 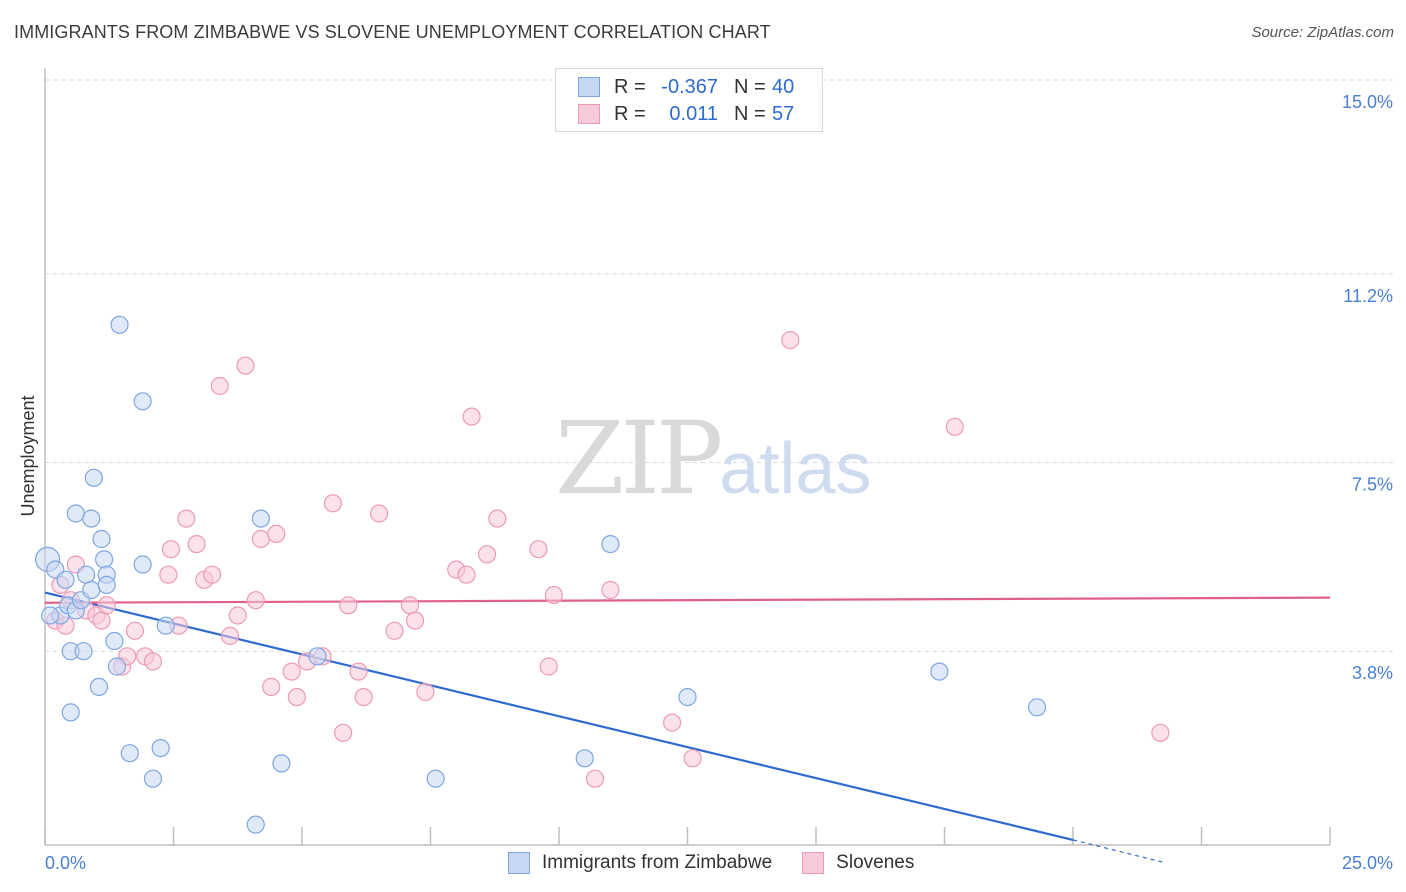 I want to click on series-legend: Immigrants from Zimbabwe Slovenes, so click(x=726, y=863).